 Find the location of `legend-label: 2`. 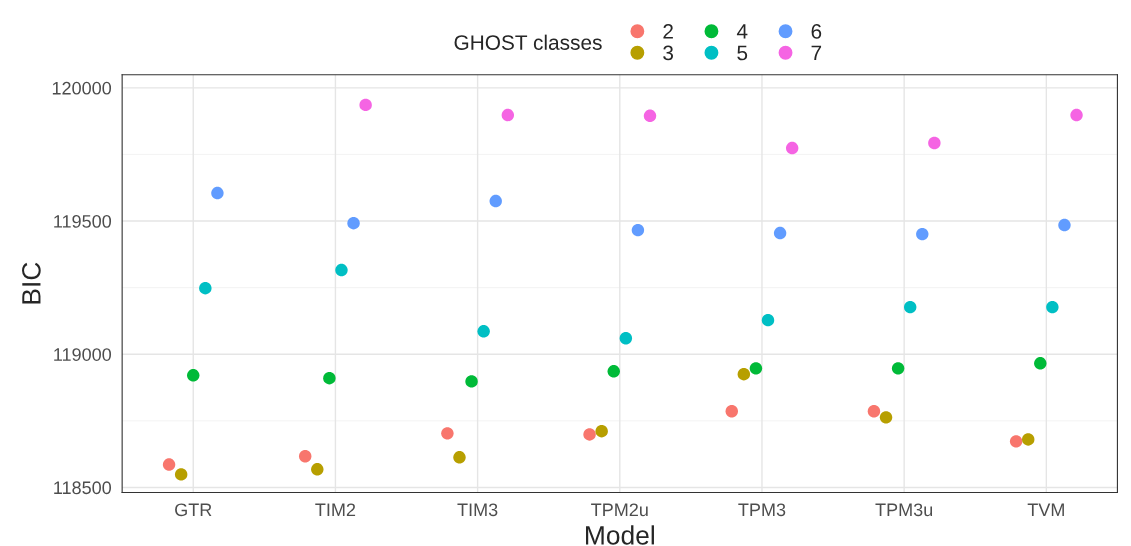

legend-label: 2 is located at coordinates (668, 31).